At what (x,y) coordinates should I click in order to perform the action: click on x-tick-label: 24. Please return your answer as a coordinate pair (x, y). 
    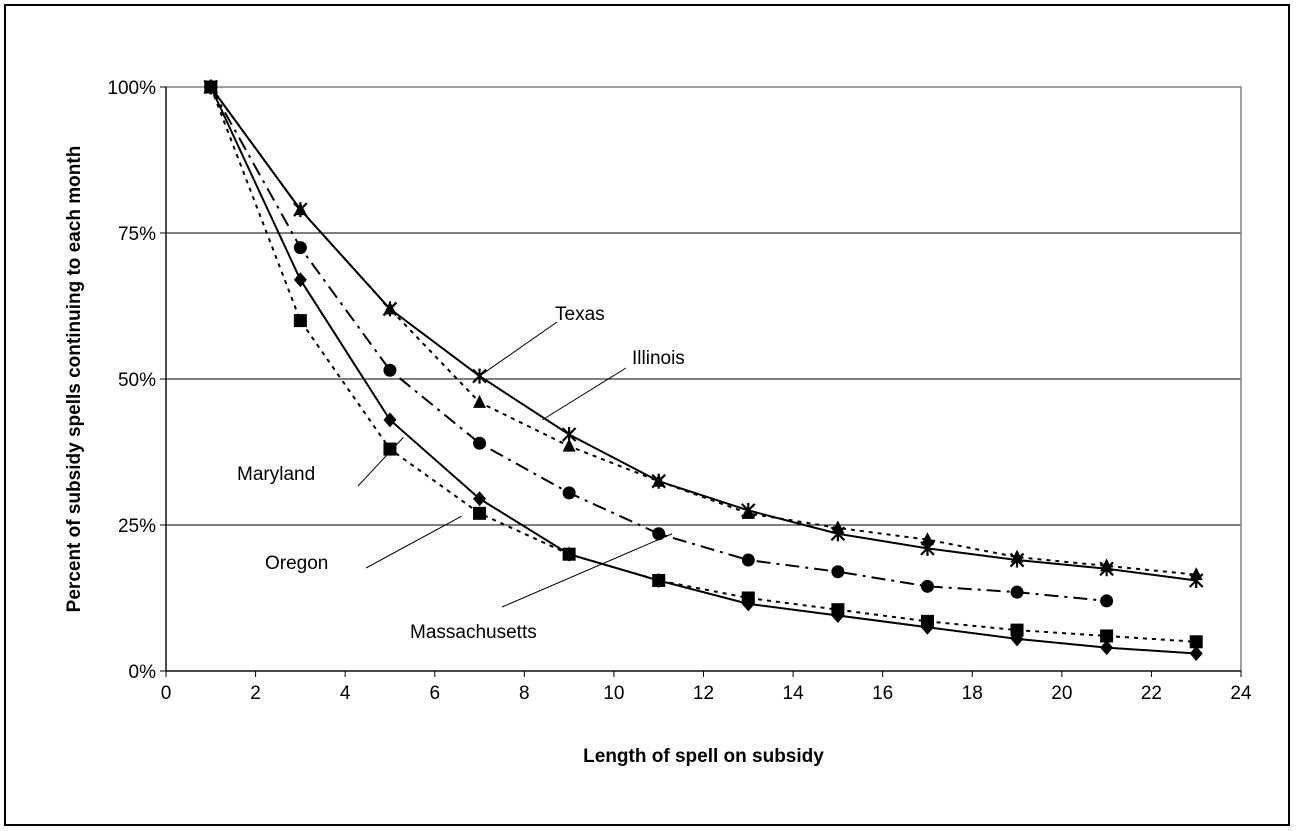
    Looking at the image, I should click on (1241, 693).